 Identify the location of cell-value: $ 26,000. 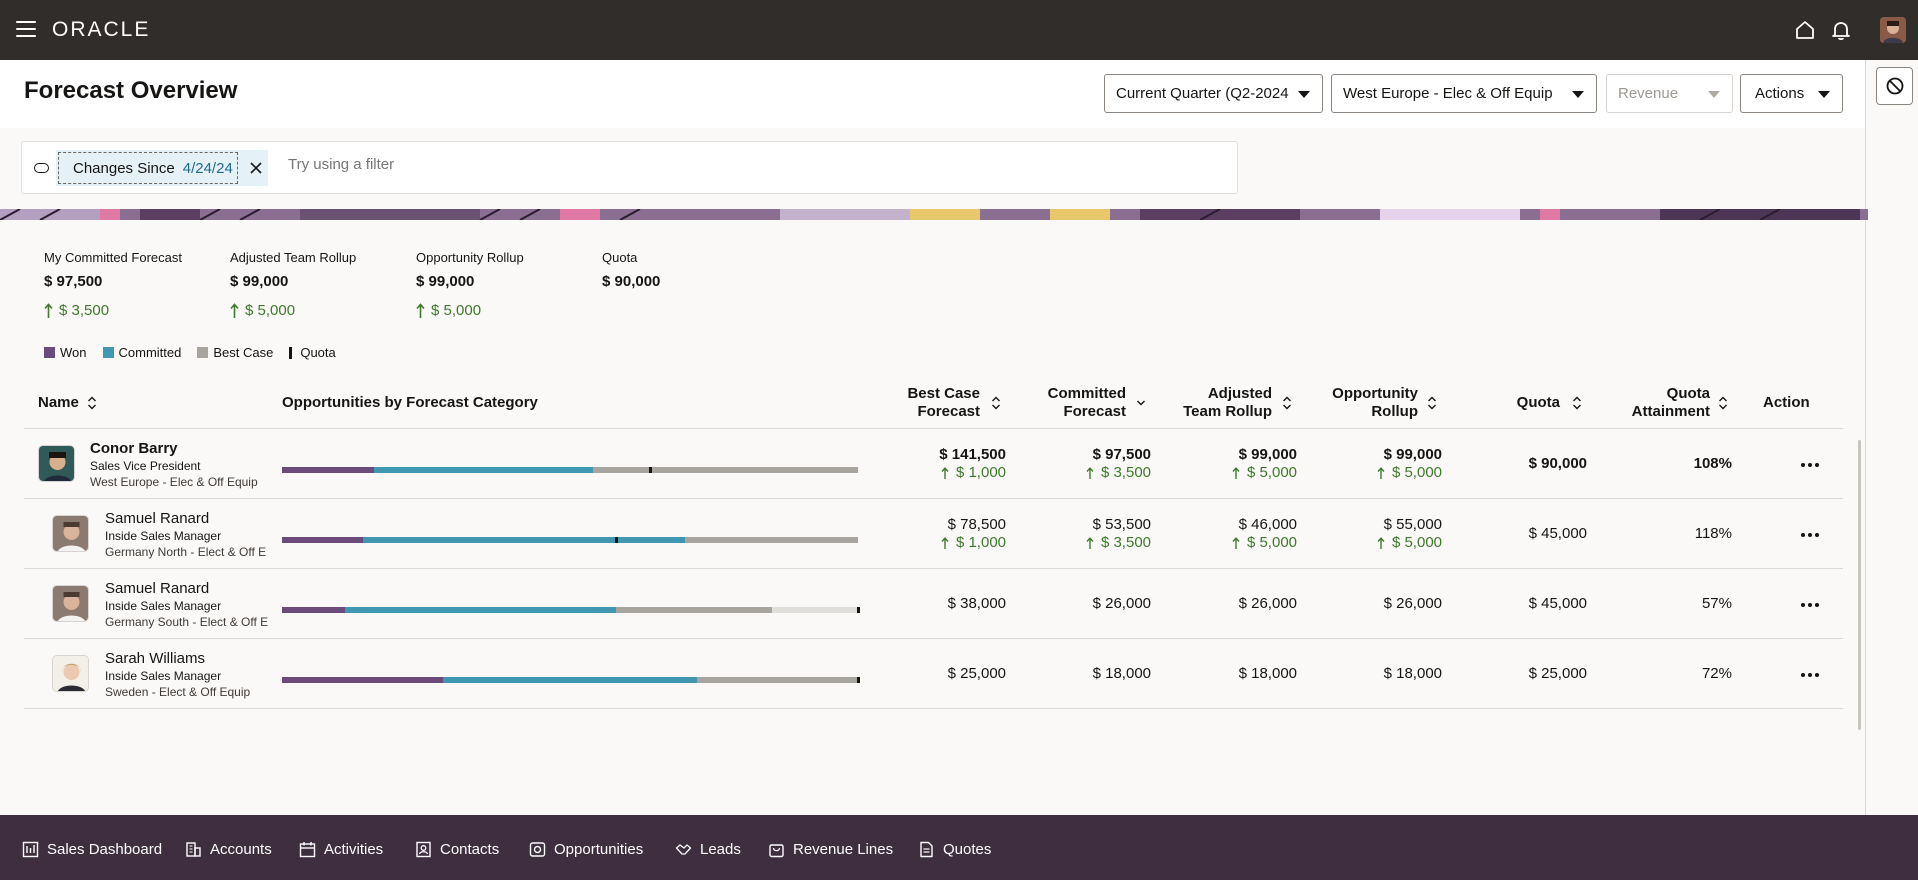
(1412, 603).